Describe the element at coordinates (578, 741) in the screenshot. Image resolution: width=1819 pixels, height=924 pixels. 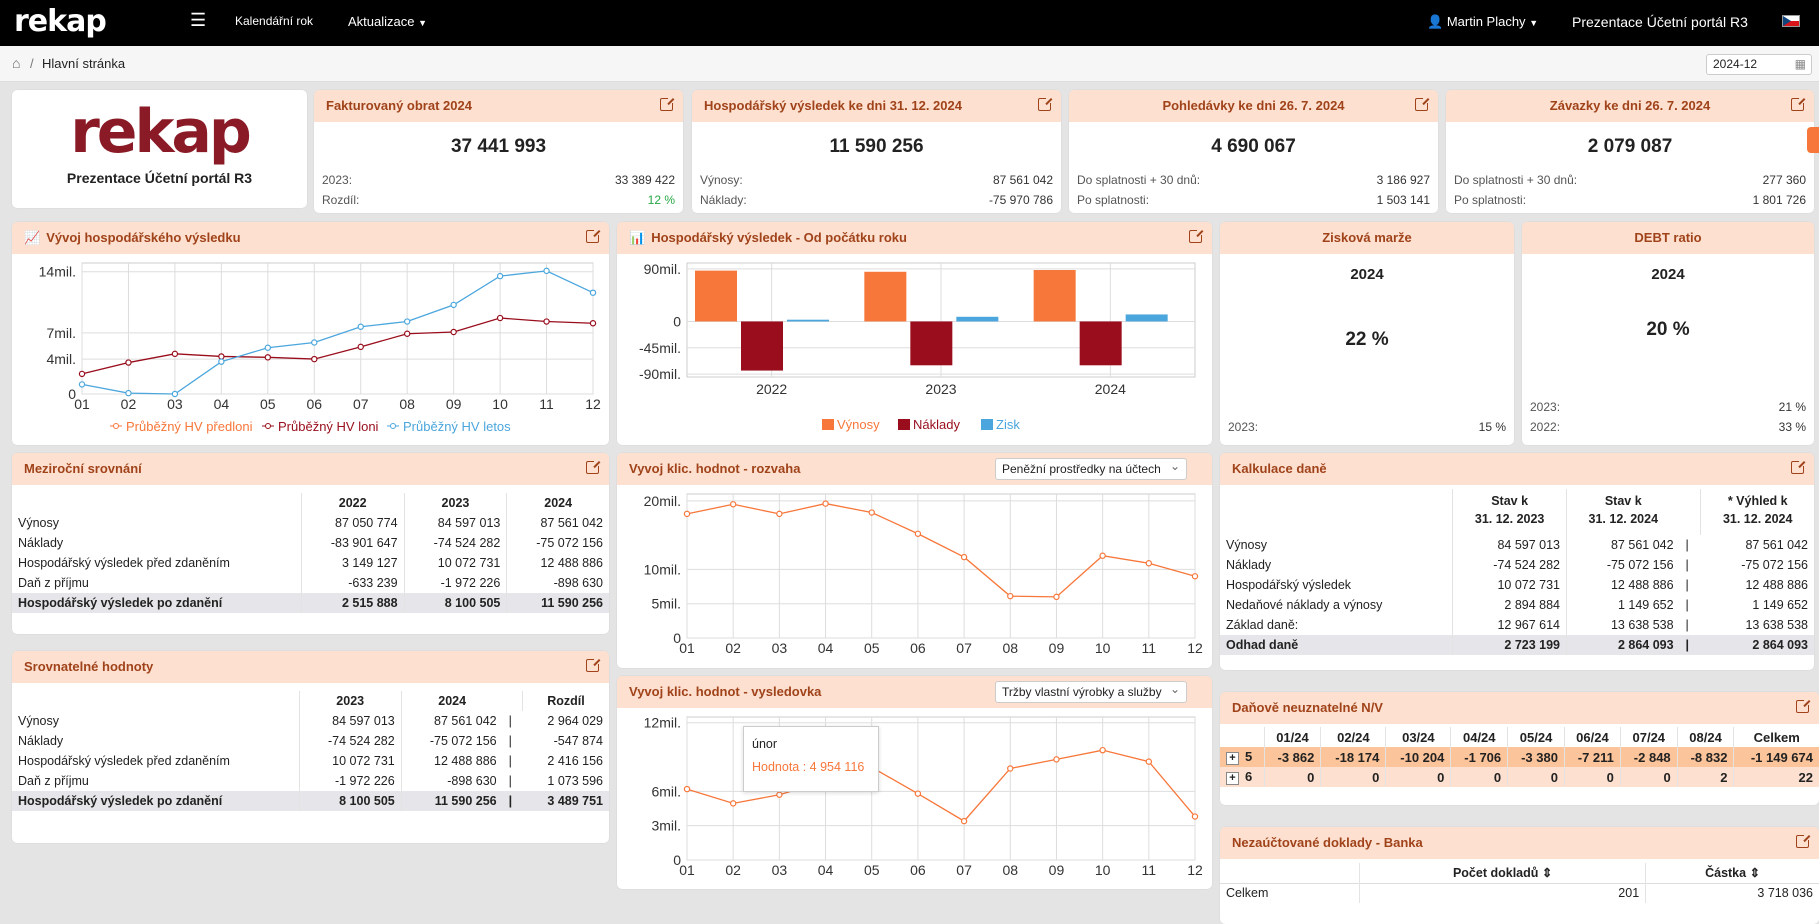
I see `table-cell: -547 874` at that location.